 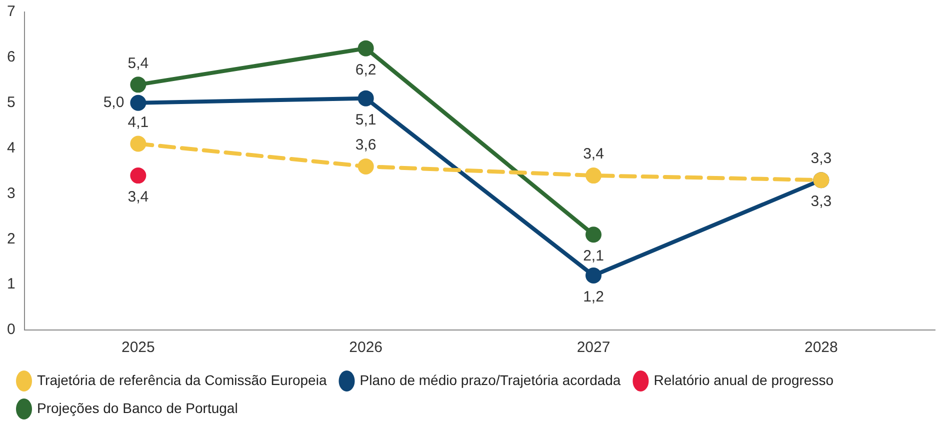 What do you see at coordinates (11, 147) in the screenshot?
I see `y-tick-label: 4` at bounding box center [11, 147].